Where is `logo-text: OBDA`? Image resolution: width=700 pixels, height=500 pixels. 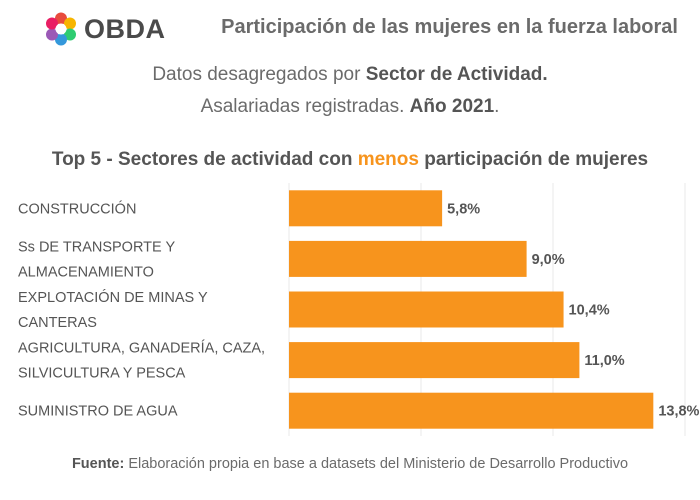 logo-text: OBDA is located at coordinates (125, 28).